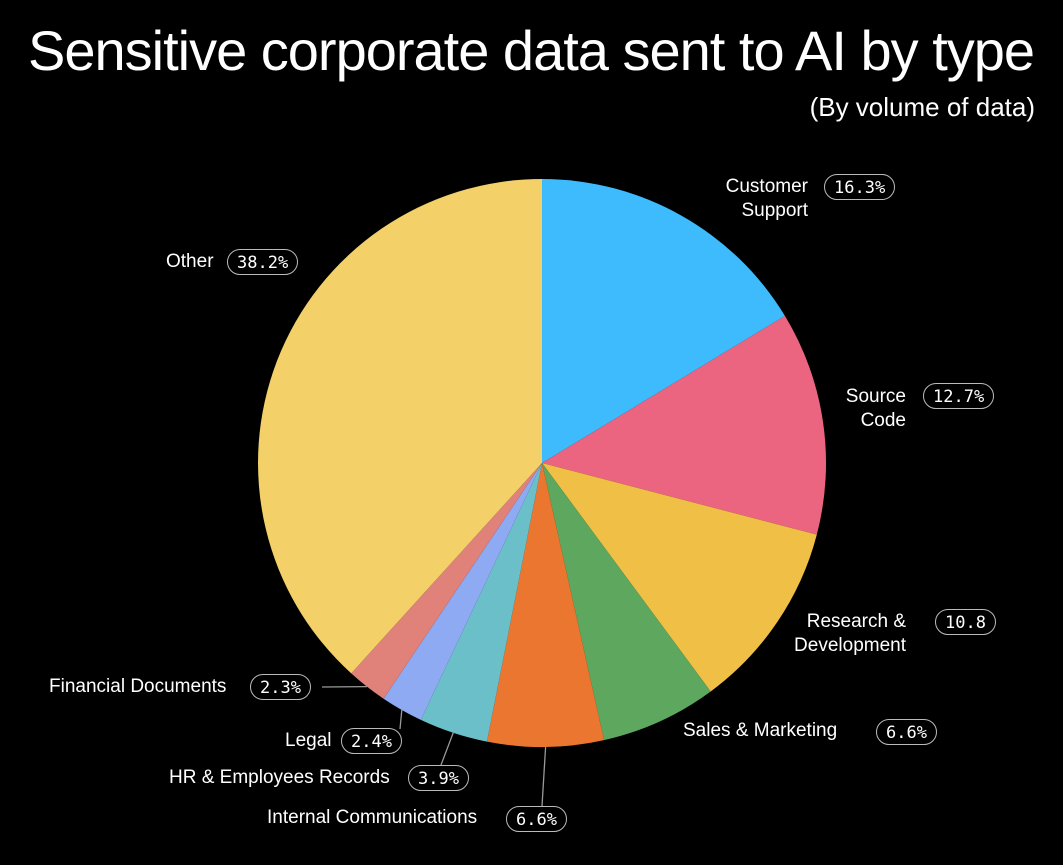 The width and height of the screenshot is (1063, 865). I want to click on pie-slice-legal, so click(462, 591).